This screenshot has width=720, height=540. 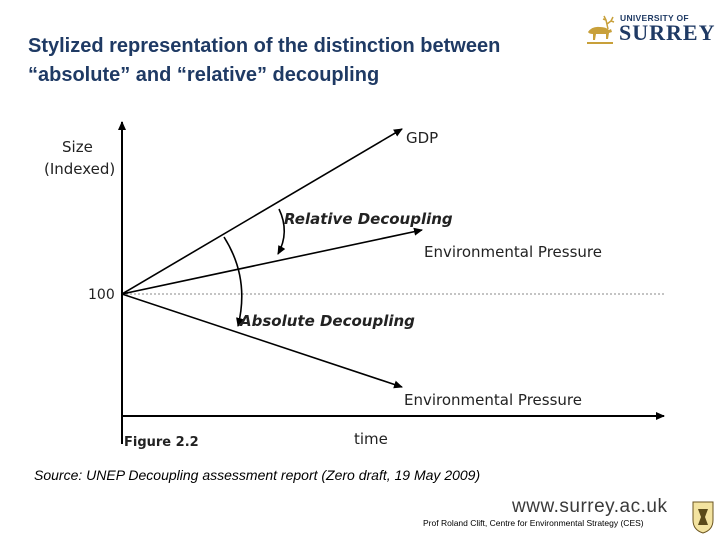 I want to click on stag-icon, so click(x=601, y=29).